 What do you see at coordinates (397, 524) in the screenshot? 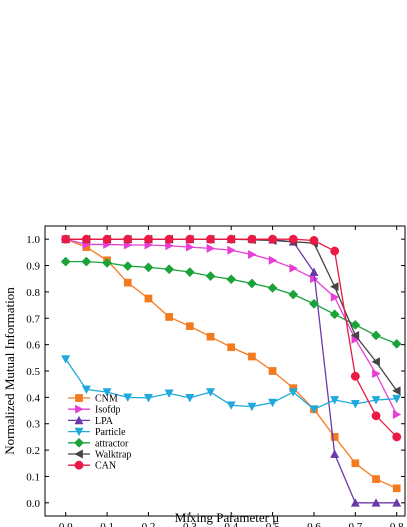
I see `x-tick-label: 0.8` at bounding box center [397, 524].